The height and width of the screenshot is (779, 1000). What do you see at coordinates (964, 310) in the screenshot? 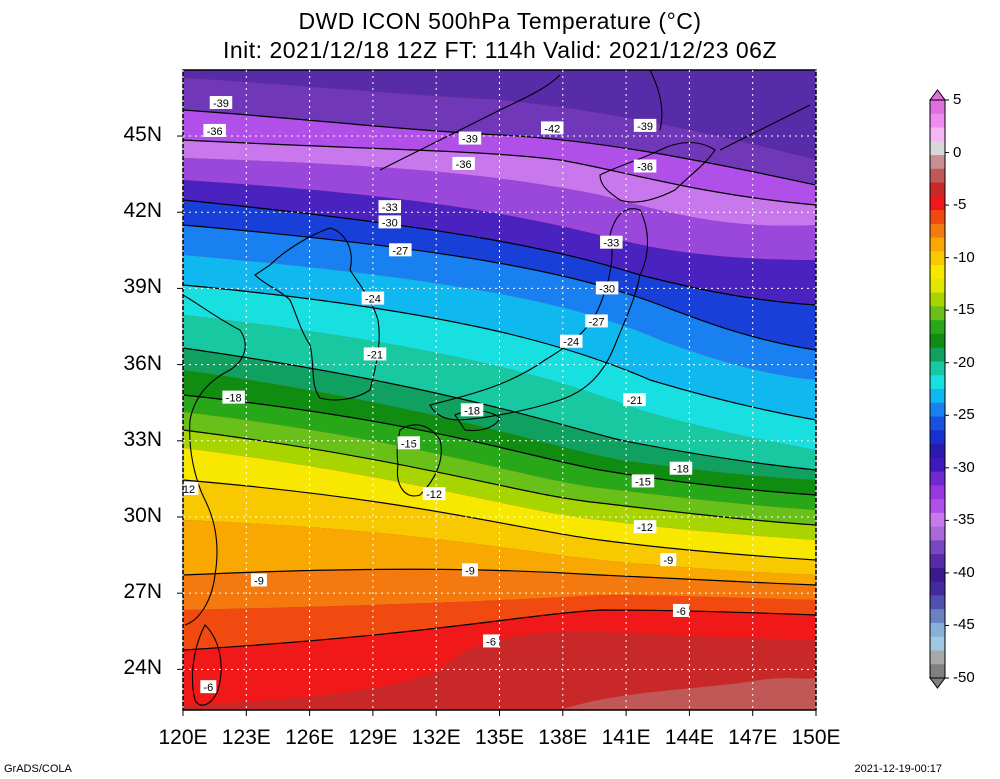
I see `colorbar-label: -15` at bounding box center [964, 310].